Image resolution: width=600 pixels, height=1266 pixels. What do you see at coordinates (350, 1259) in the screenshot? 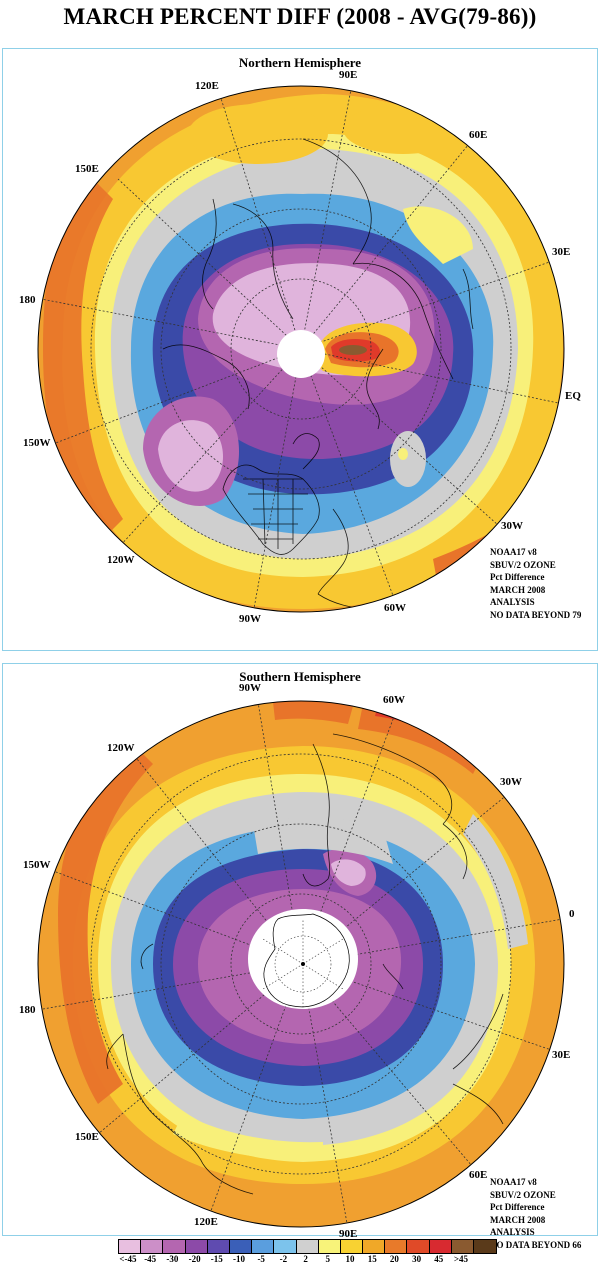
I see `legend-tick-label: 10` at bounding box center [350, 1259].